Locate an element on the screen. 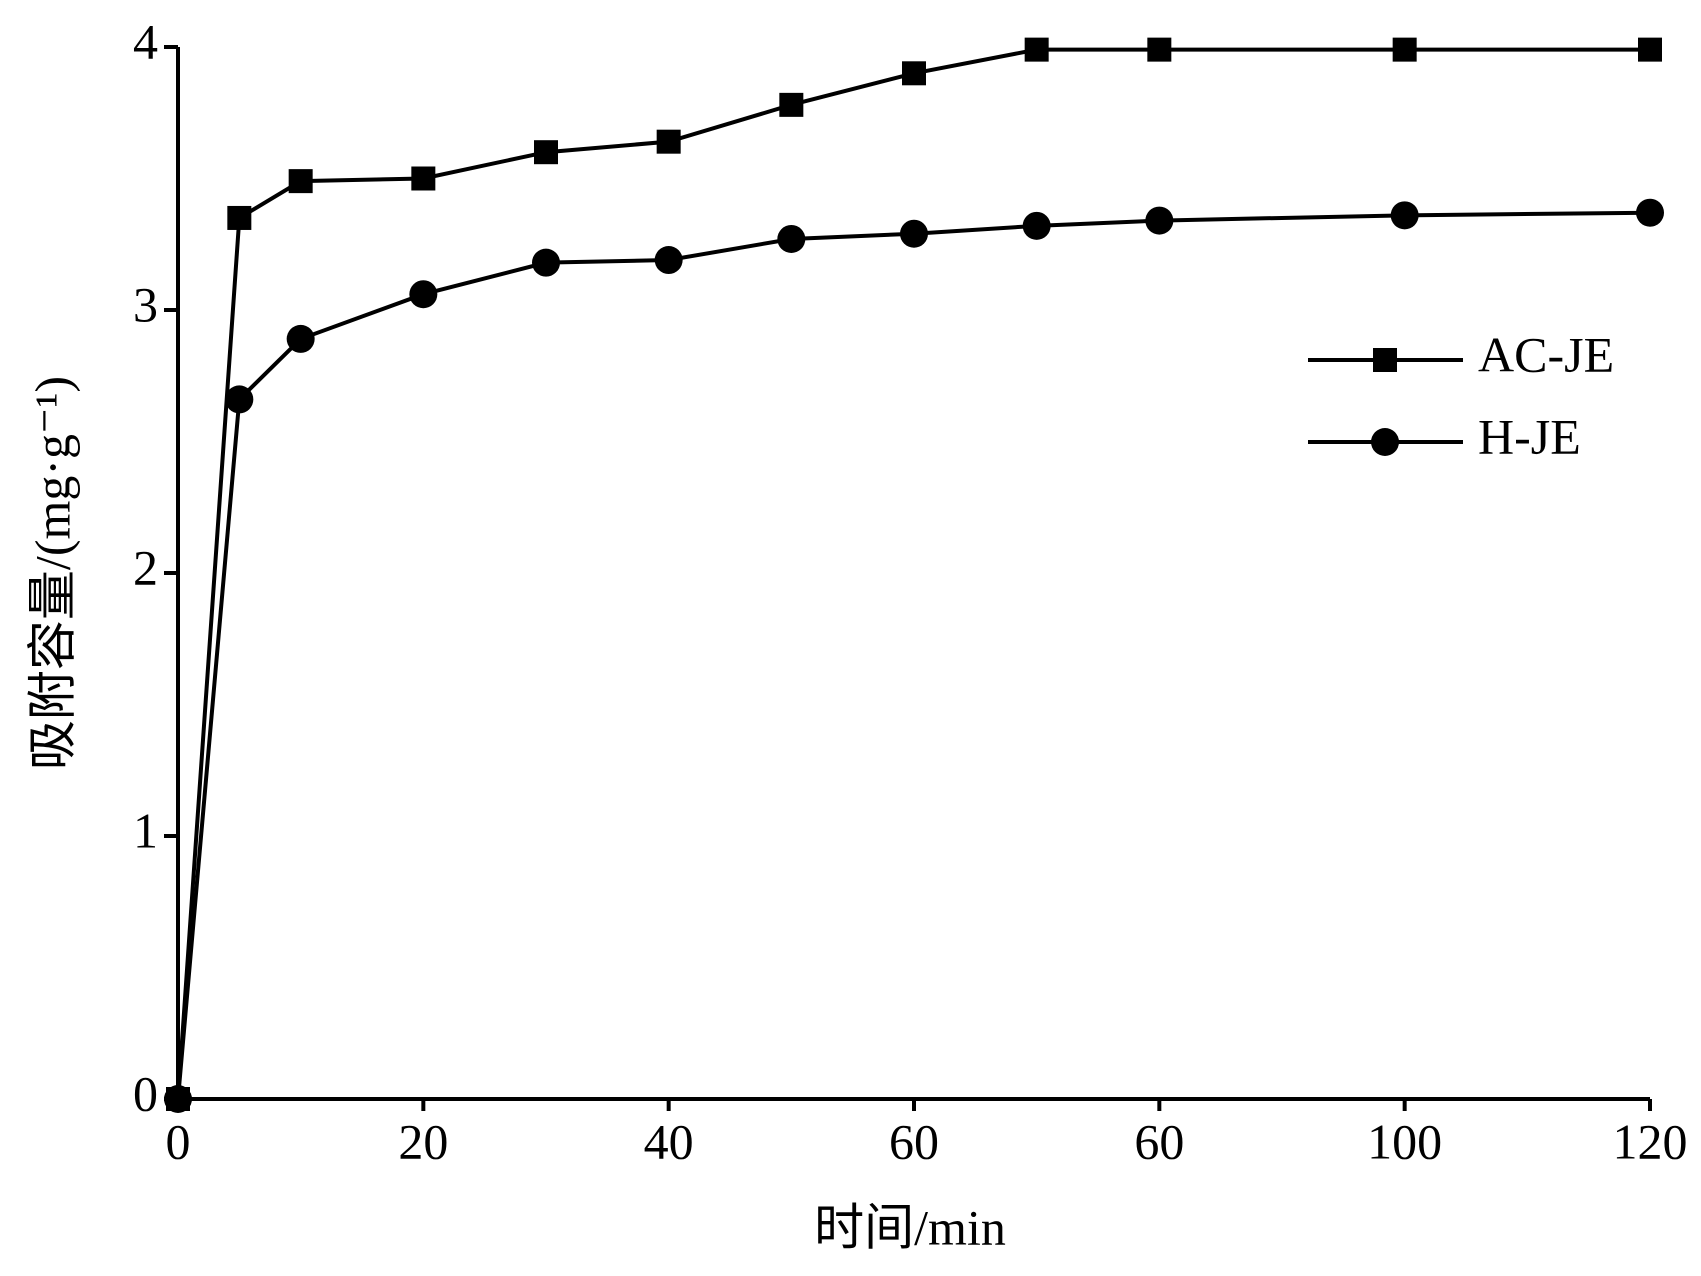  x-tick-label: 100 is located at coordinates (1404, 1141).